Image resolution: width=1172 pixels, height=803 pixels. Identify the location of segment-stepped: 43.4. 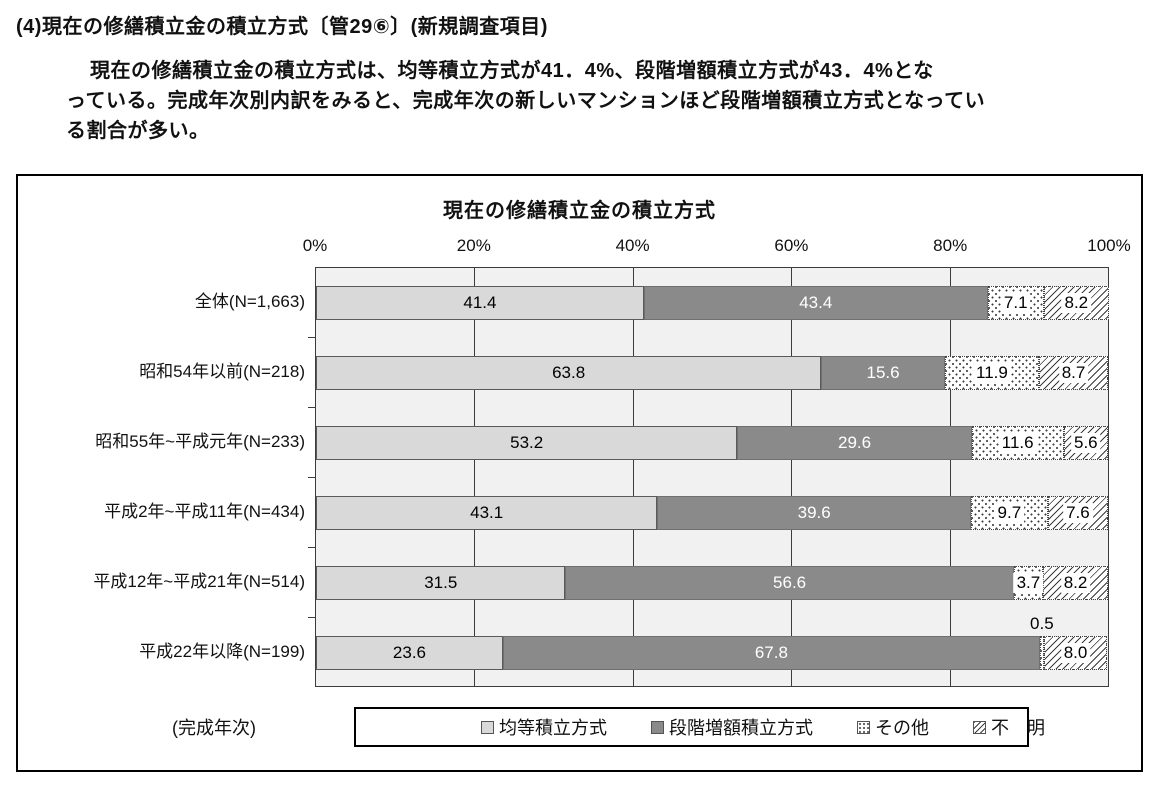
(815, 303).